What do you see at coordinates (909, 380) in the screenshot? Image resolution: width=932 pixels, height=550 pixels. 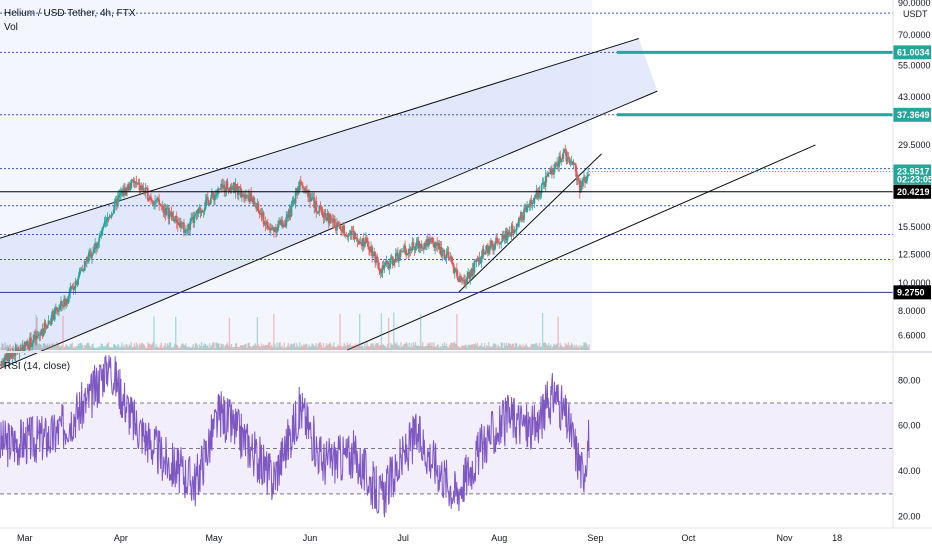 I see `rsi-axis-tick: 80.00` at bounding box center [909, 380].